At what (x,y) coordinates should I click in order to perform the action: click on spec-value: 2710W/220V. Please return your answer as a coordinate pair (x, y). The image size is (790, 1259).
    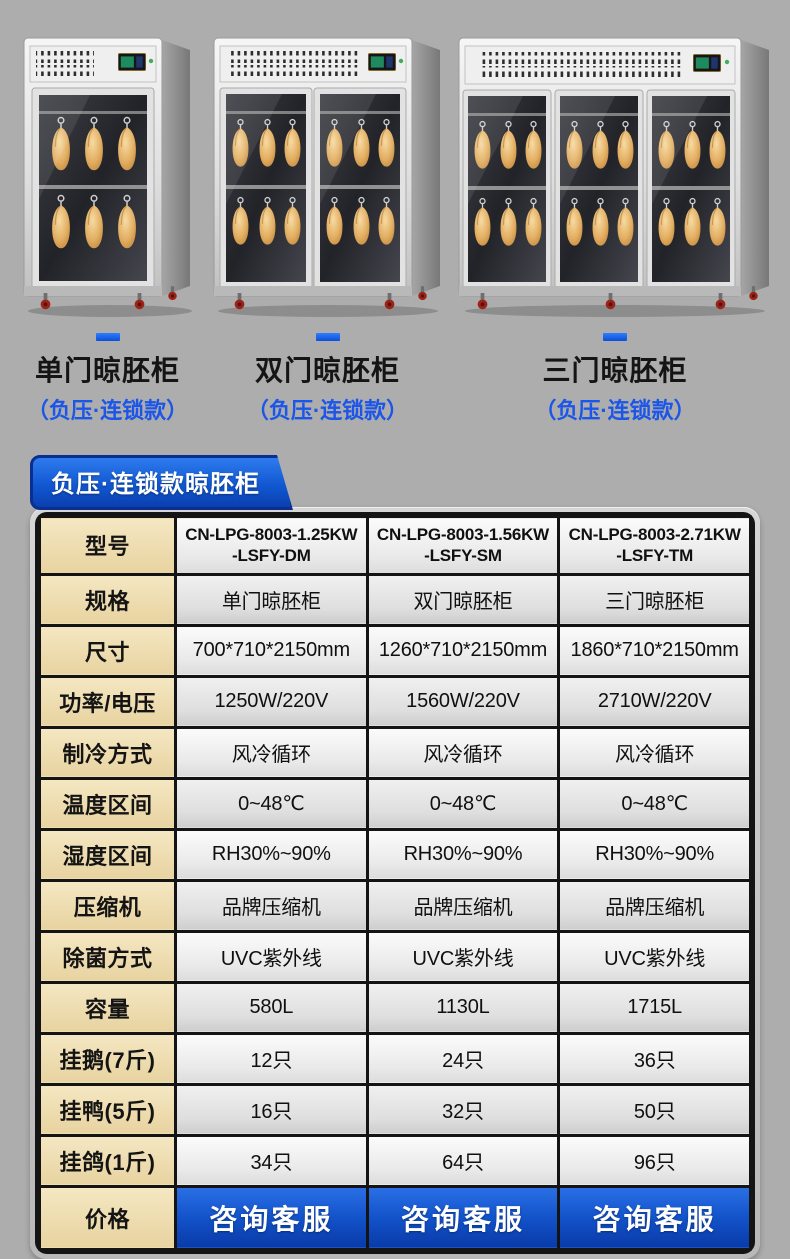
    Looking at the image, I should click on (654, 701).